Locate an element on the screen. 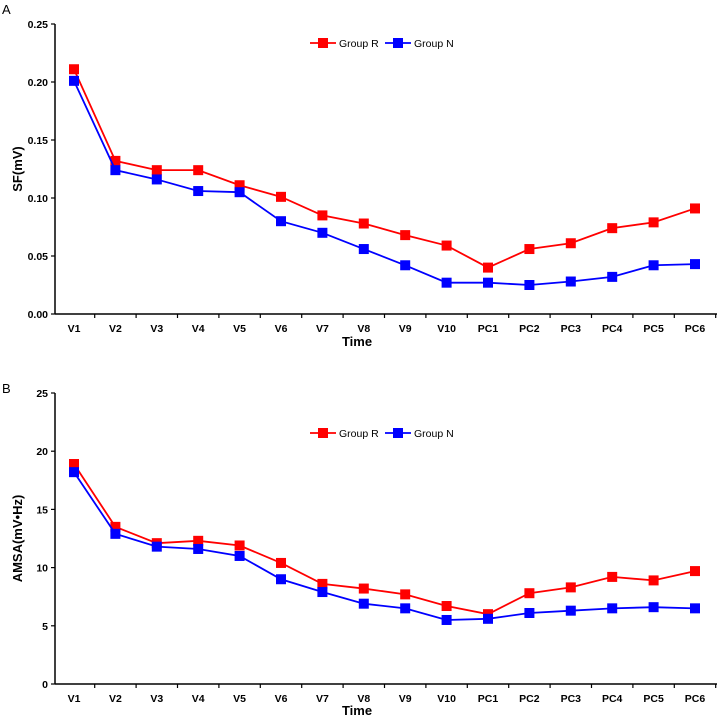 This screenshot has width=717, height=719. y-tick-label: 0.20 is located at coordinates (38, 83).